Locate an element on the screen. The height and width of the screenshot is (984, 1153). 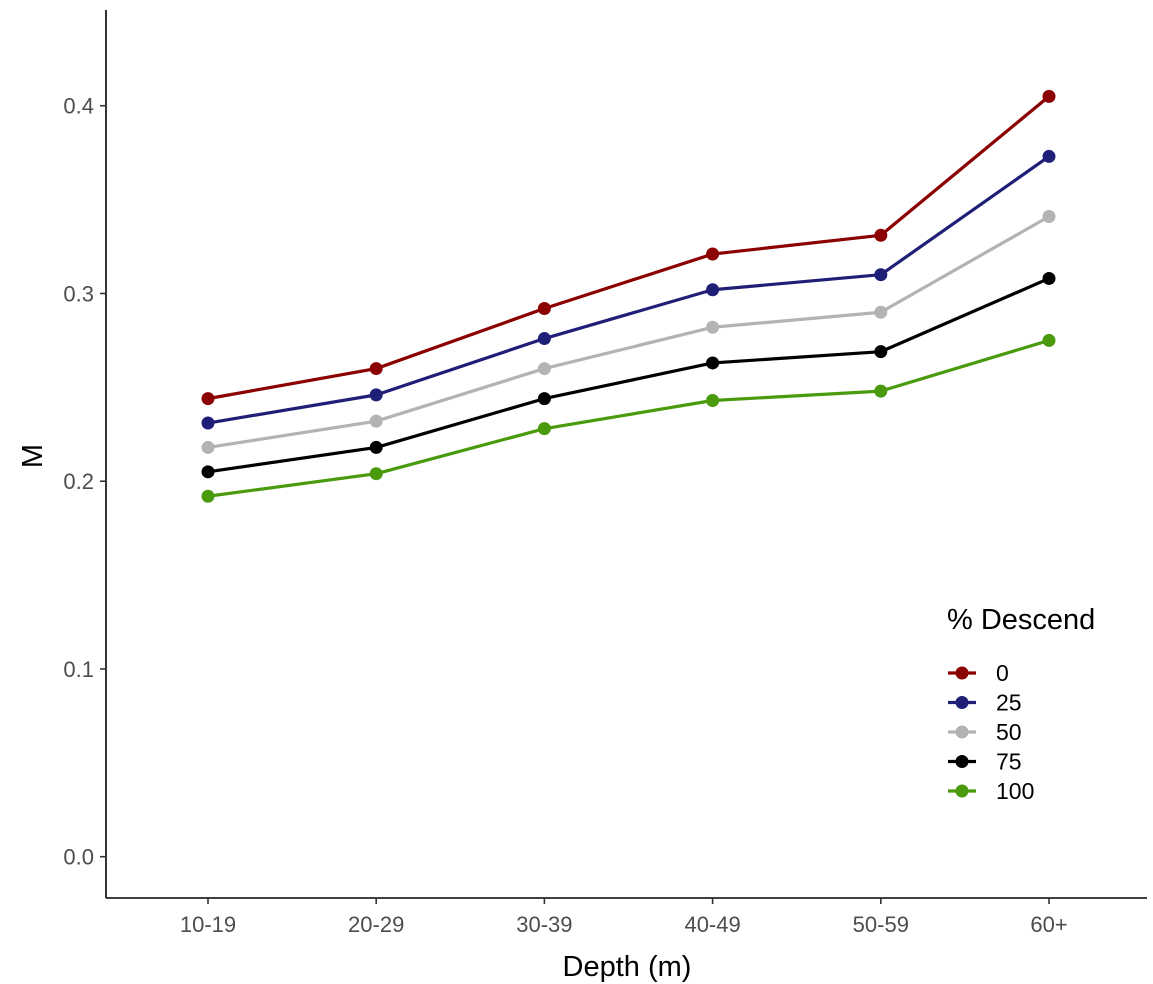
legend-label: 0 is located at coordinates (1002, 673).